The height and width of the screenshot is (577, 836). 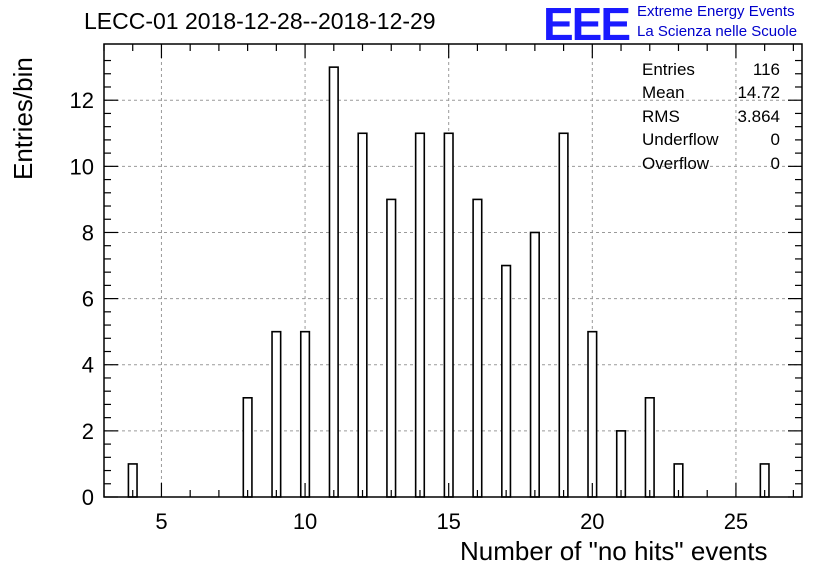 What do you see at coordinates (88, 365) in the screenshot?
I see `y-tick-label: 4` at bounding box center [88, 365].